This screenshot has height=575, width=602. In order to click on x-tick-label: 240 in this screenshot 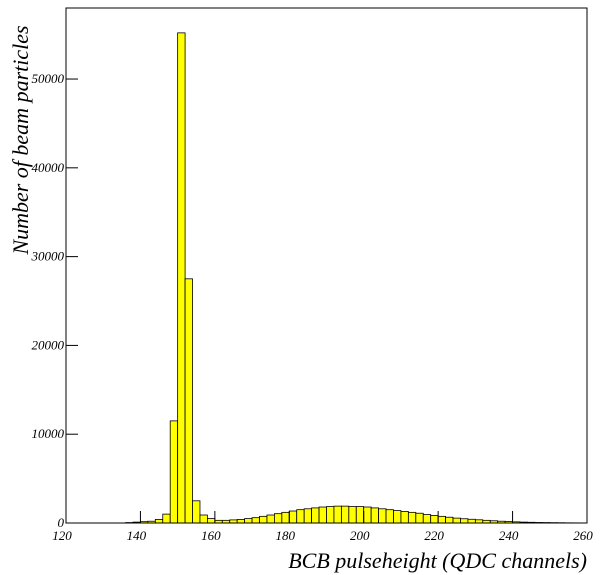, I will do `click(509, 535)`.